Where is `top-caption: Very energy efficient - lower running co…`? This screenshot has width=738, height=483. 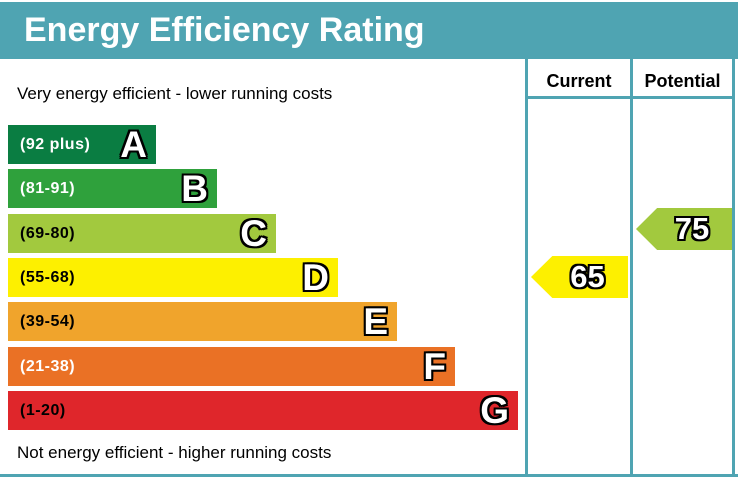
top-caption: Very energy efficient - lower running co… is located at coordinates (175, 93).